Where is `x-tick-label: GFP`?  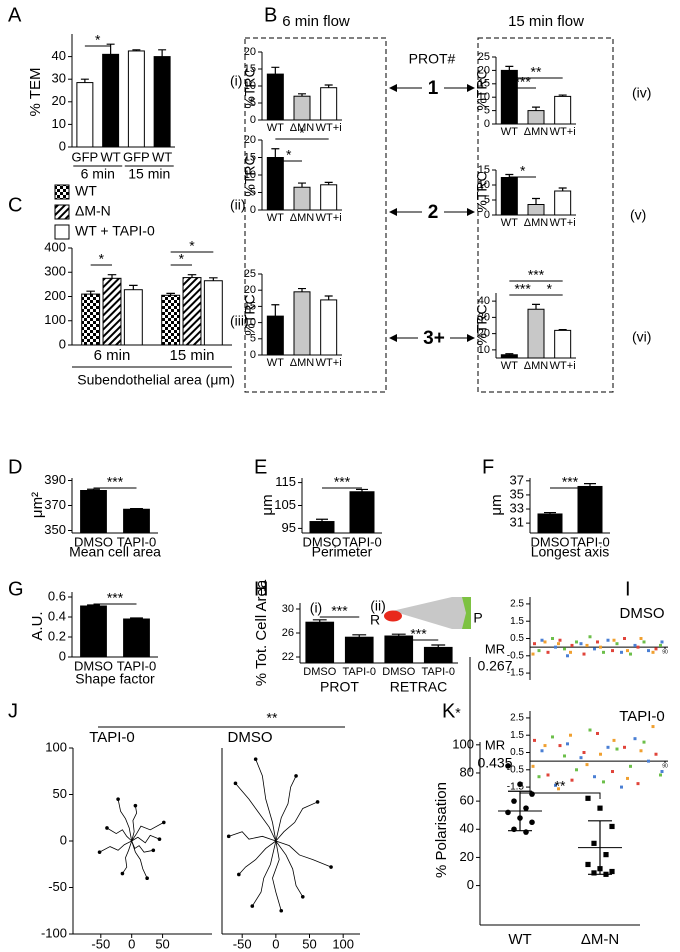 x-tick-label: GFP is located at coordinates (85, 156).